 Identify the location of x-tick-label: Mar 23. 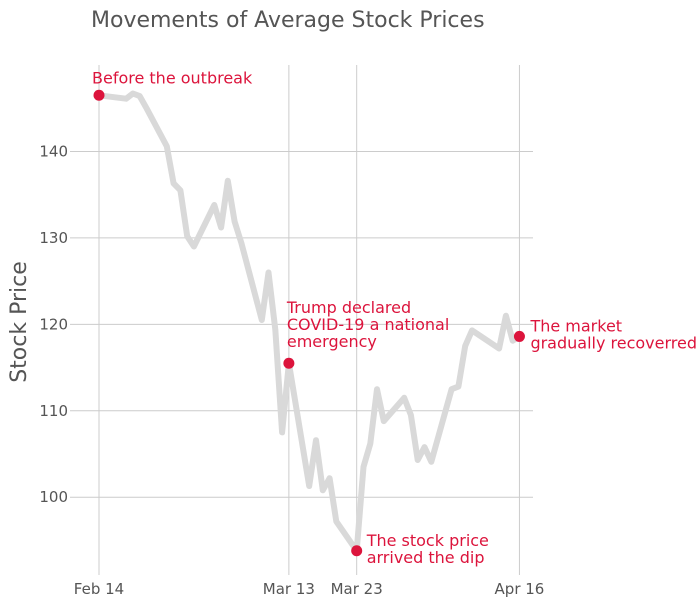
(357, 589).